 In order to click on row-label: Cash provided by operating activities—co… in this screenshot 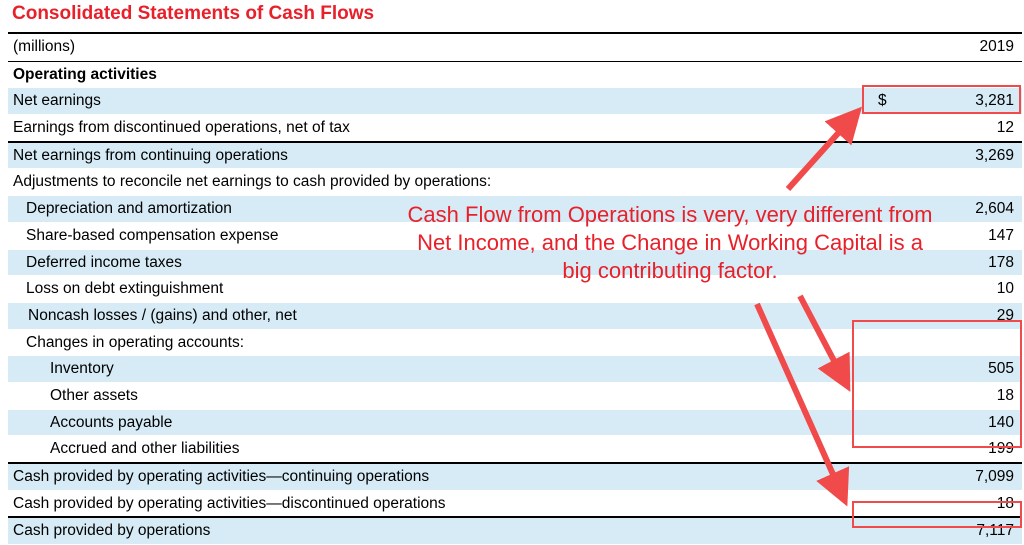, I will do `click(221, 476)`.